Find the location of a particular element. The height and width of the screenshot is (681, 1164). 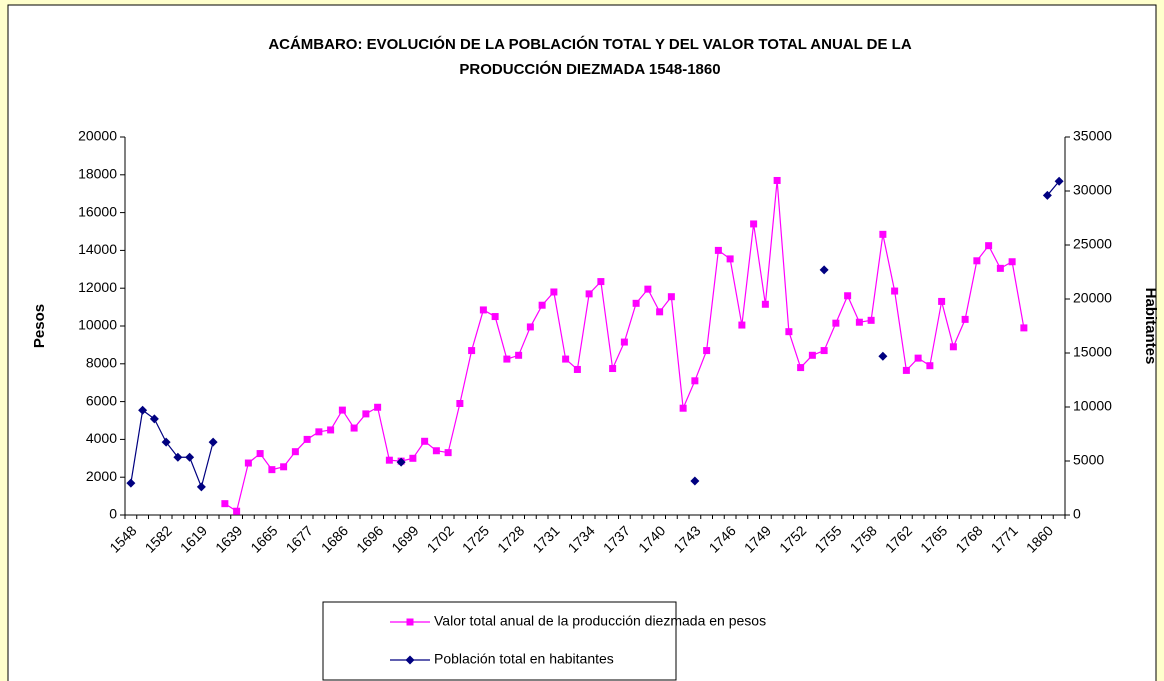

legend-label: Población total en habitantes is located at coordinates (524, 659).